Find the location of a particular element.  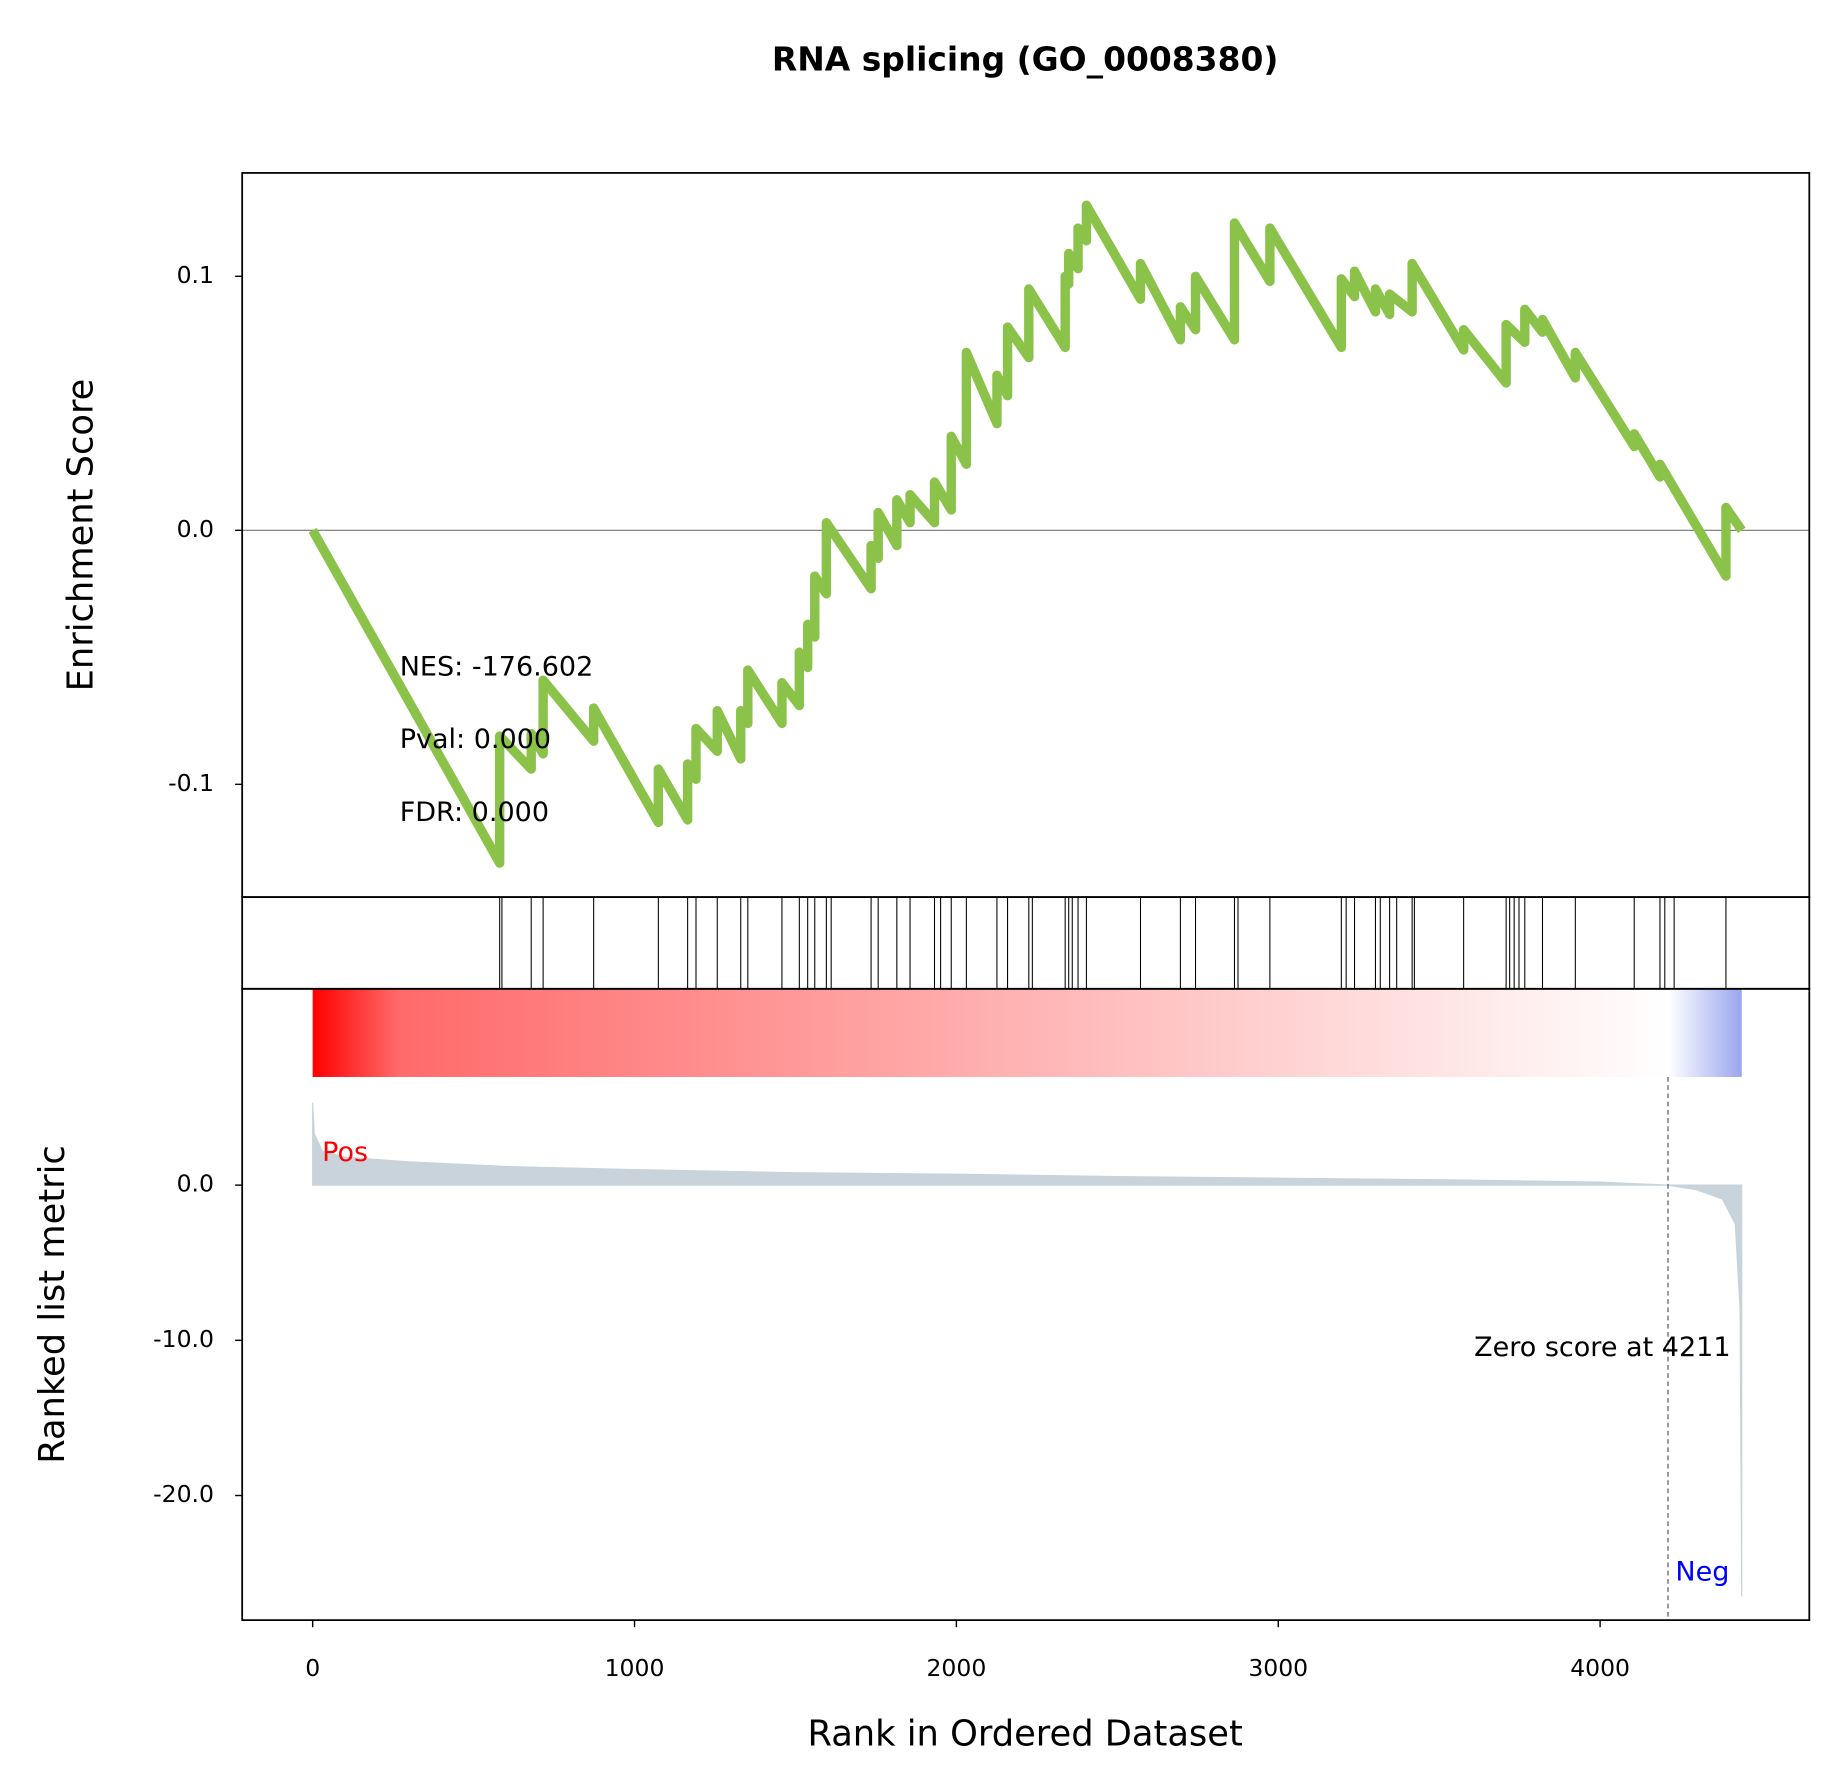

stat-annotation: Pval: 0.000 is located at coordinates (475, 739).